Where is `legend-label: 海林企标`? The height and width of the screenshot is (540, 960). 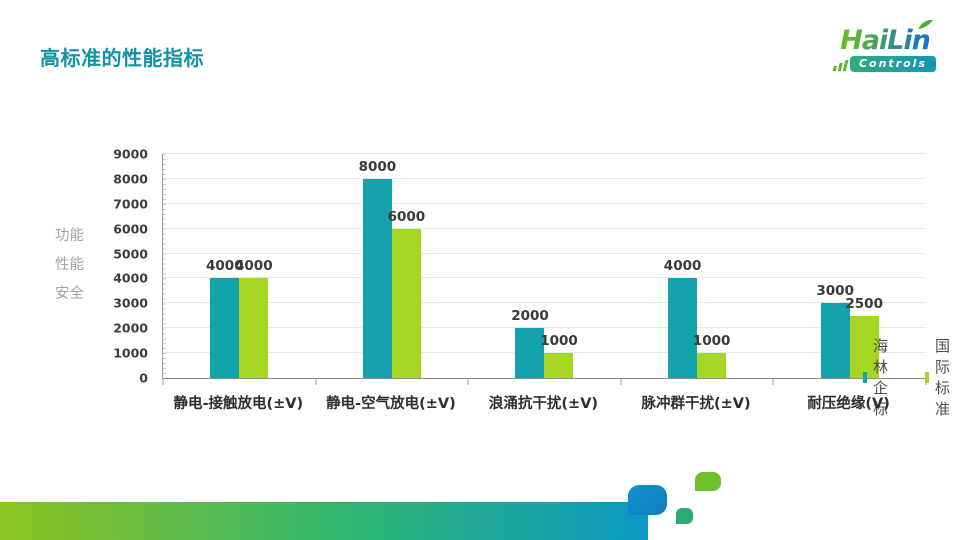 legend-label: 海林企标 is located at coordinates (881, 377).